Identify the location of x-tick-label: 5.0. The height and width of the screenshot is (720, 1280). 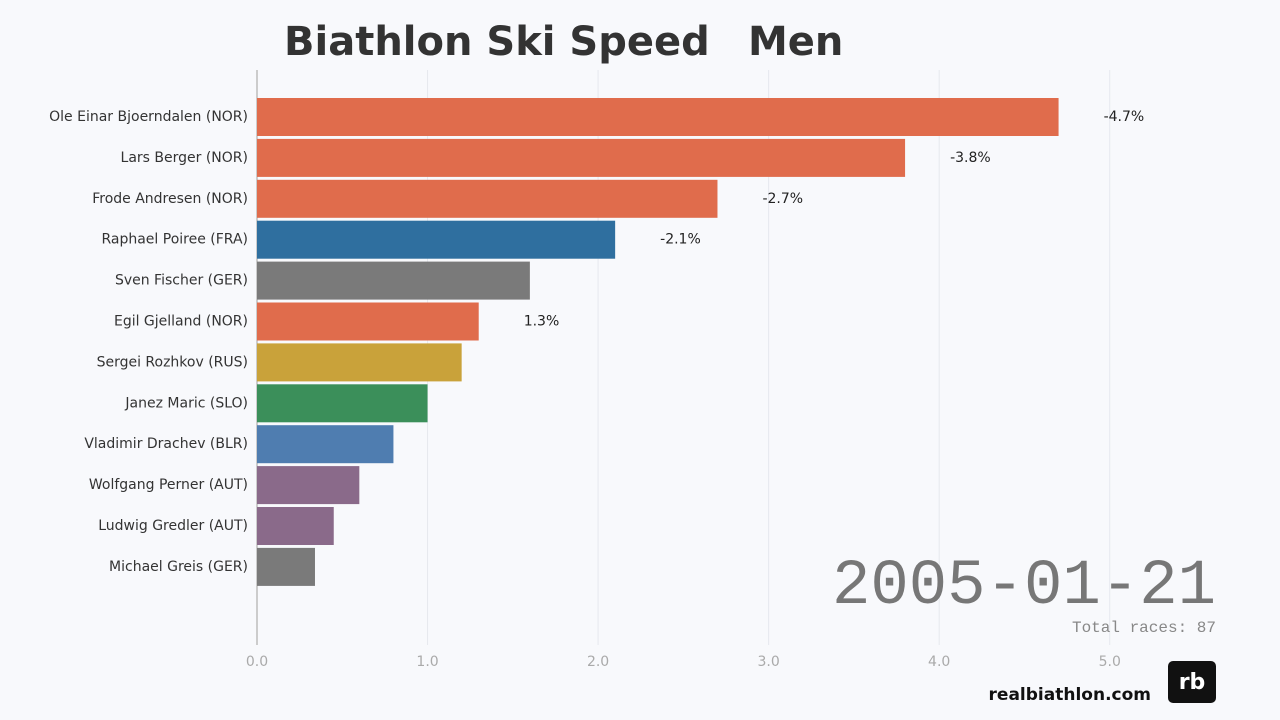
(1110, 662).